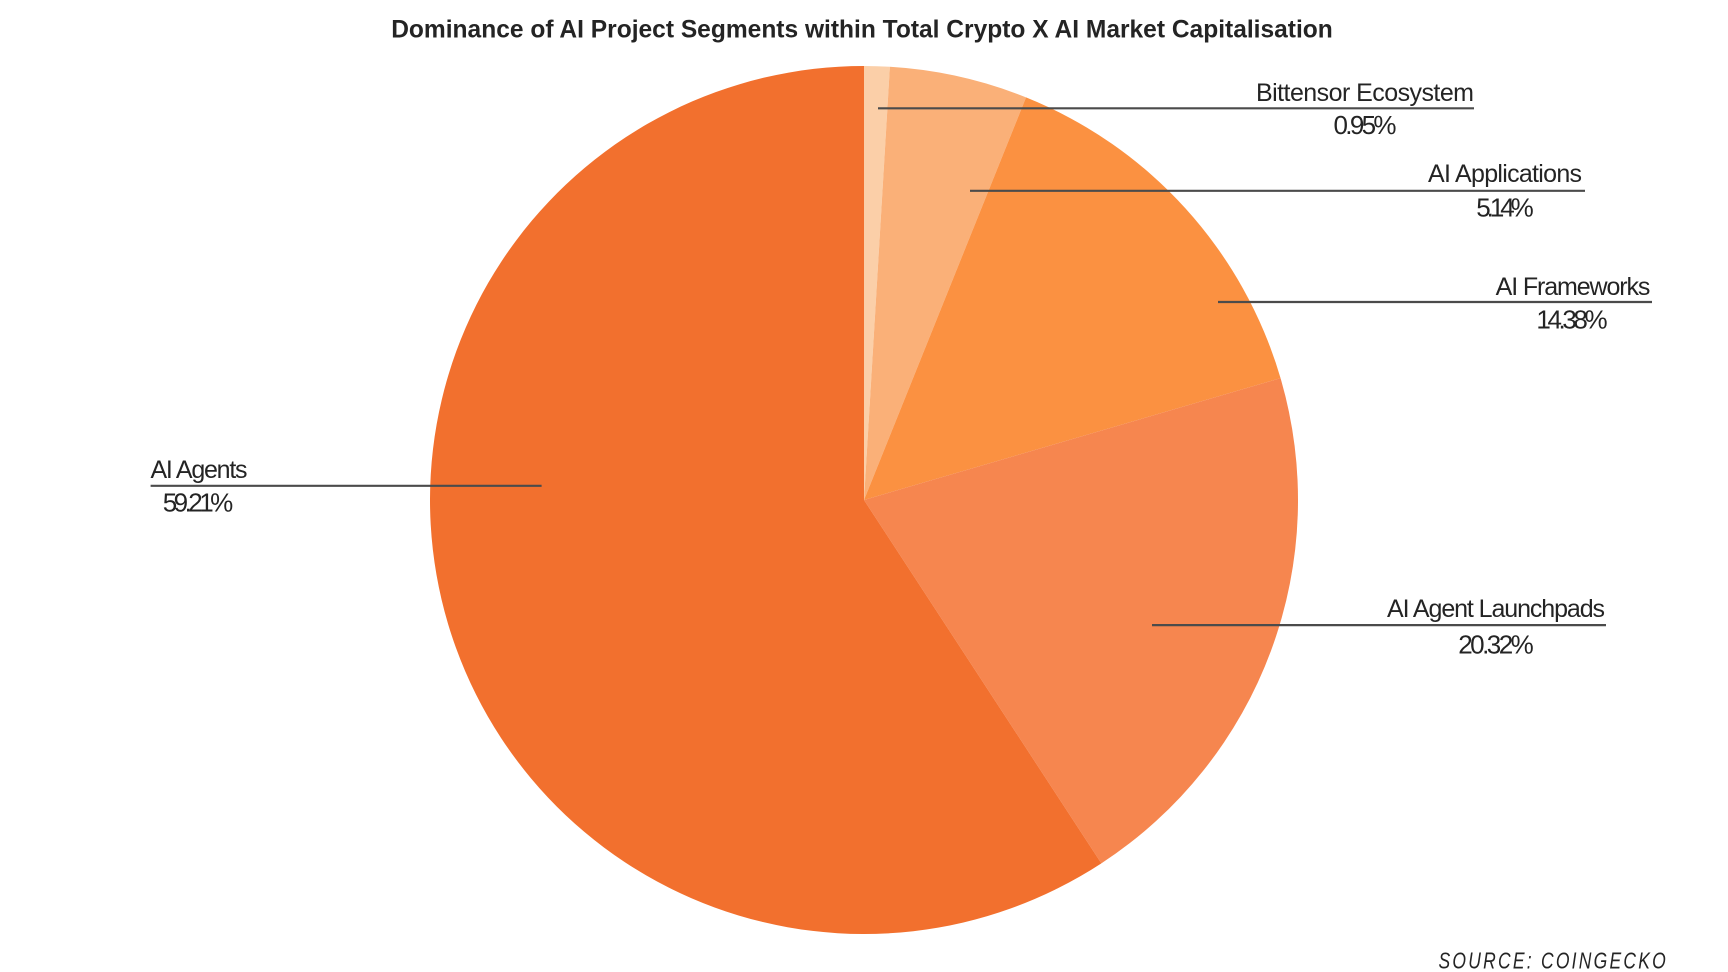  What do you see at coordinates (1554, 959) in the screenshot?
I see `svg-text: SOURCE: COINGECKO` at bounding box center [1554, 959].